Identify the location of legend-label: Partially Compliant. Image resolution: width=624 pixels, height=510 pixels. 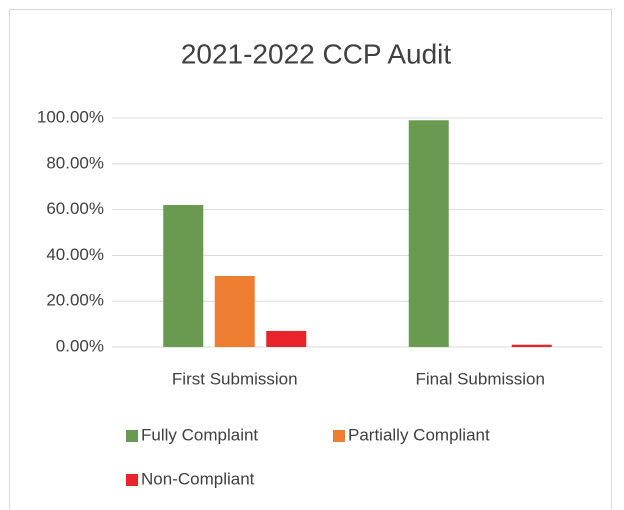
(419, 434).